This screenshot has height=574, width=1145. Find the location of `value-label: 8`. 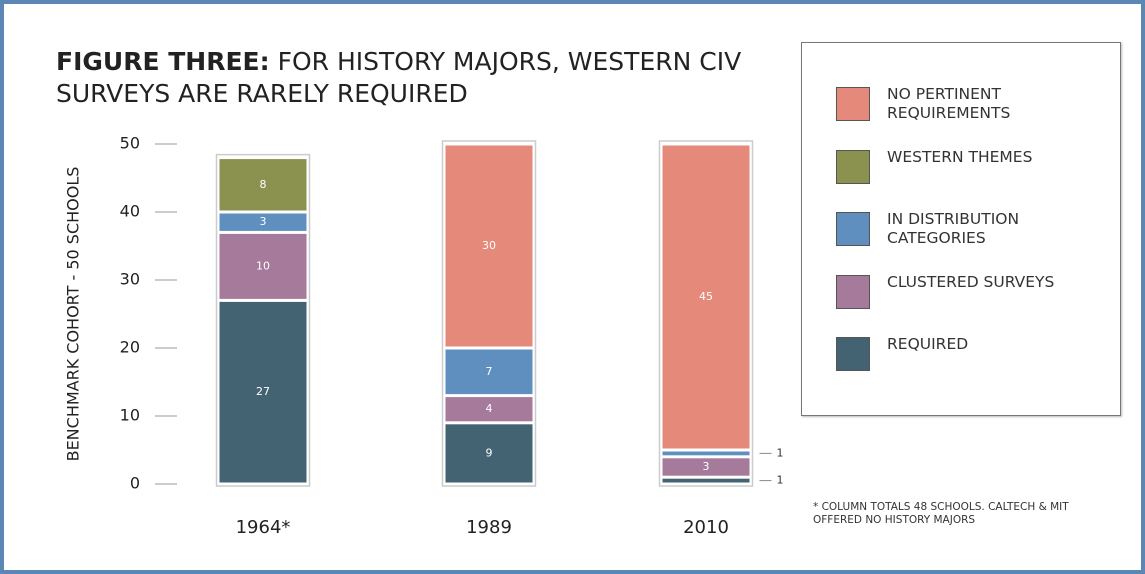

value-label: 8 is located at coordinates (263, 184).